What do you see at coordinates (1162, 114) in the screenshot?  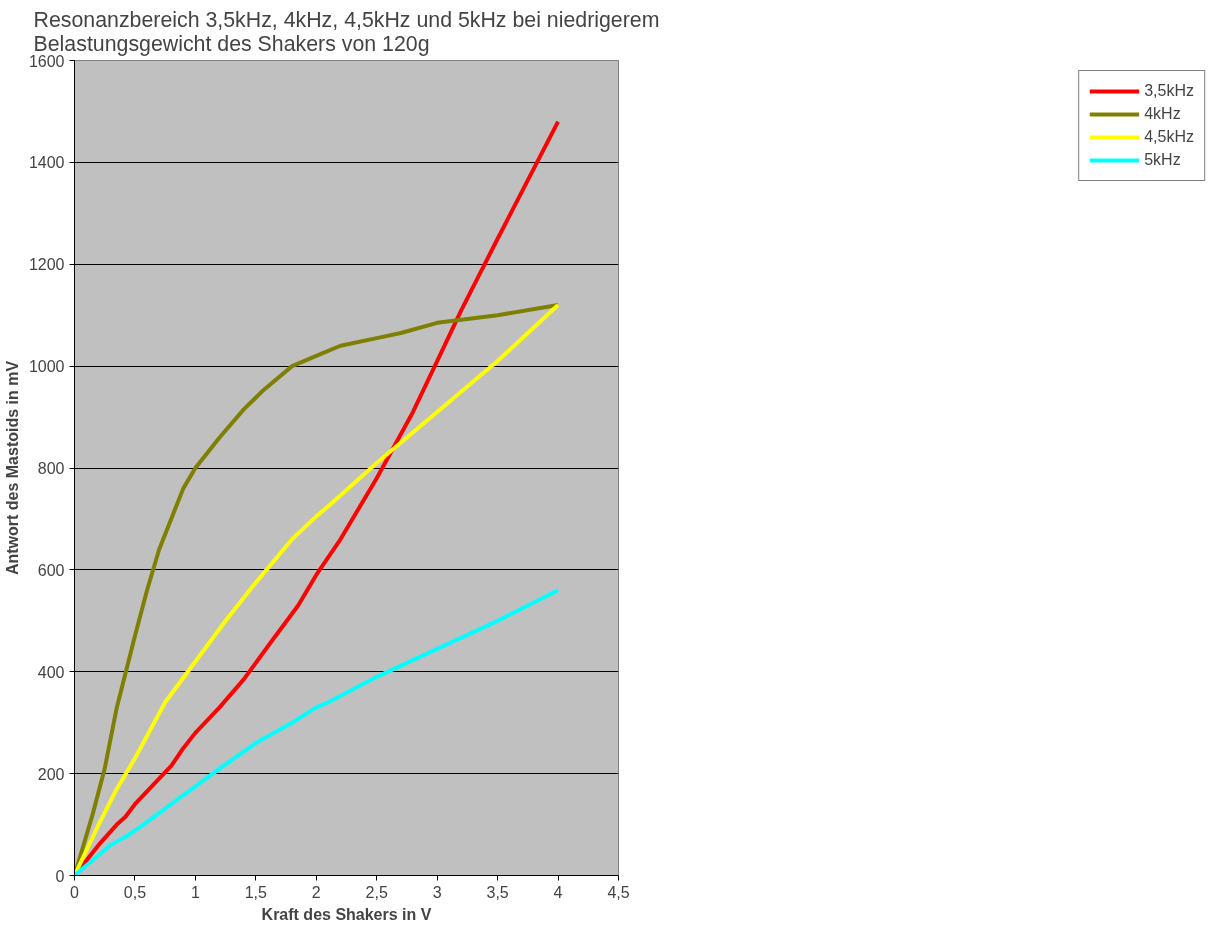 I see `legend-label: 4kHz` at bounding box center [1162, 114].